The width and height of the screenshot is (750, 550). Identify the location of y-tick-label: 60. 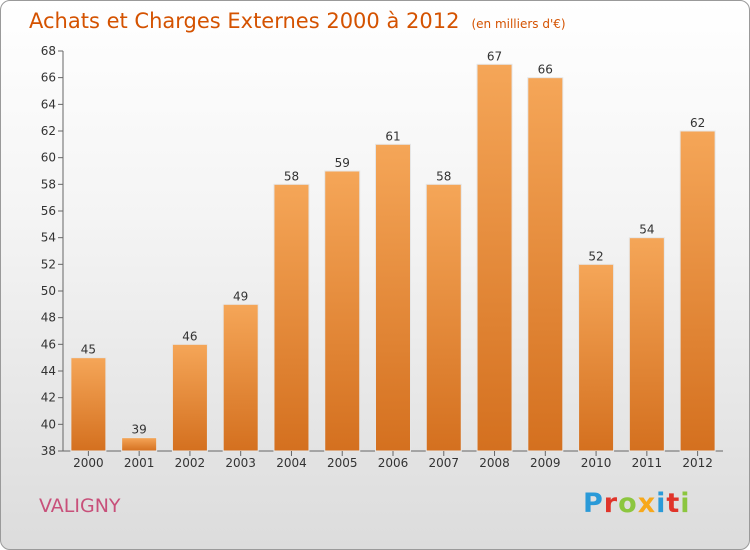
(48, 158).